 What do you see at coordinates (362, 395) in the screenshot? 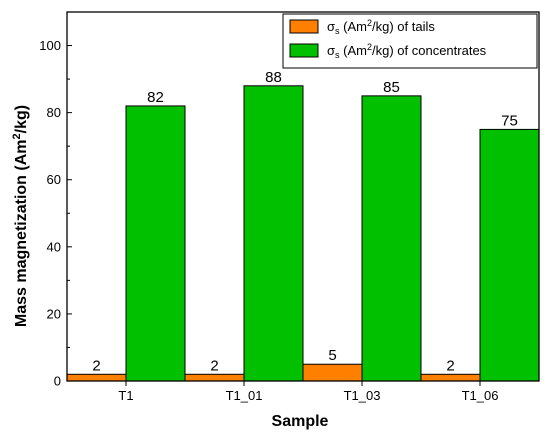
I see `x-tick-label: T1_03` at bounding box center [362, 395].